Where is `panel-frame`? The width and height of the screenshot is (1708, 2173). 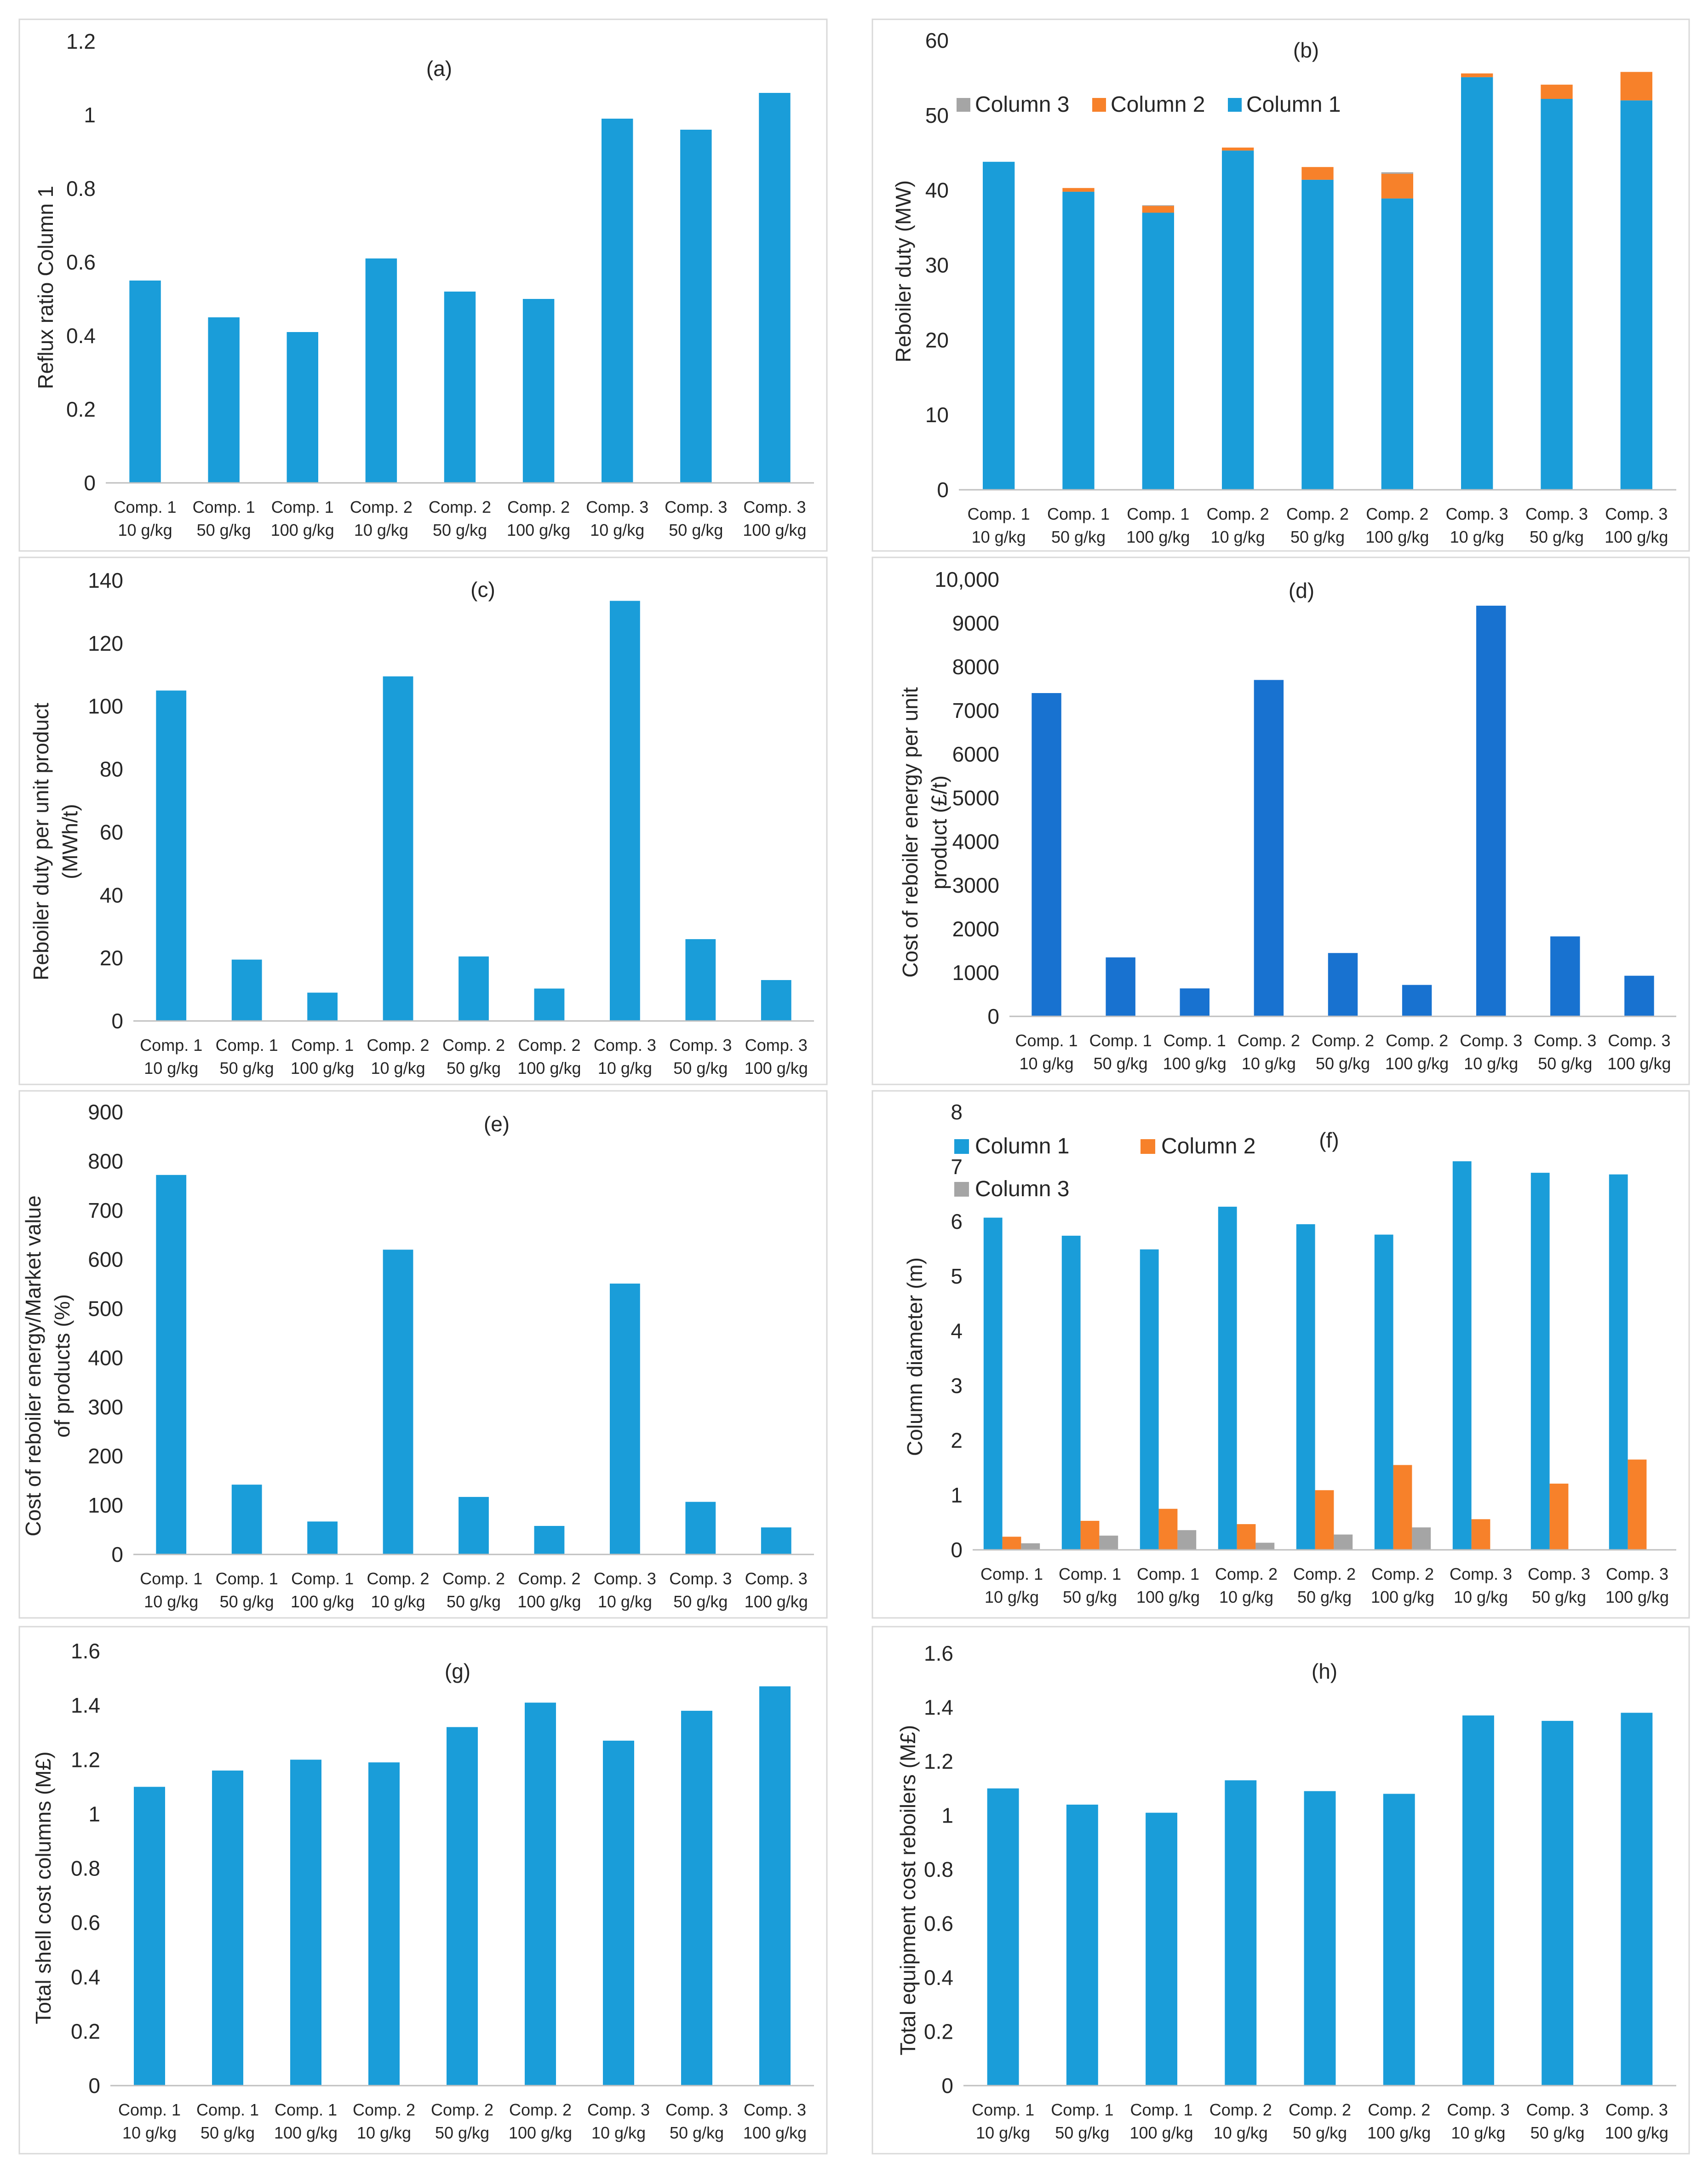 panel-frame is located at coordinates (1280, 1890).